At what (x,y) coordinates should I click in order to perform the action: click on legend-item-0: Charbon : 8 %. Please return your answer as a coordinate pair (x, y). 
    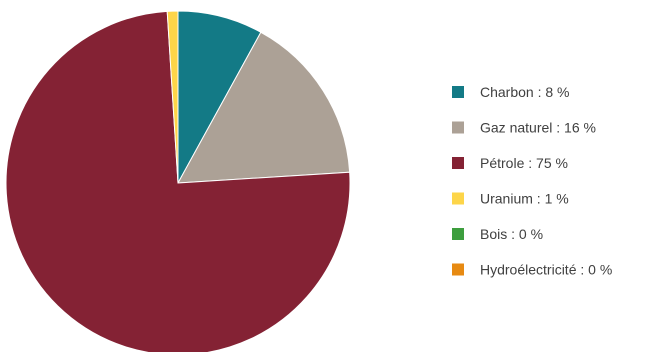
    Looking at the image, I should click on (511, 92).